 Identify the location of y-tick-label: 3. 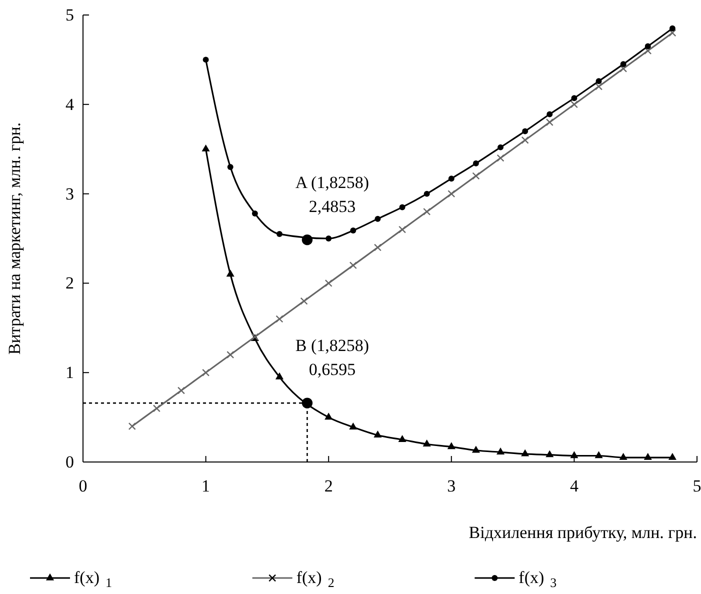
(70, 194).